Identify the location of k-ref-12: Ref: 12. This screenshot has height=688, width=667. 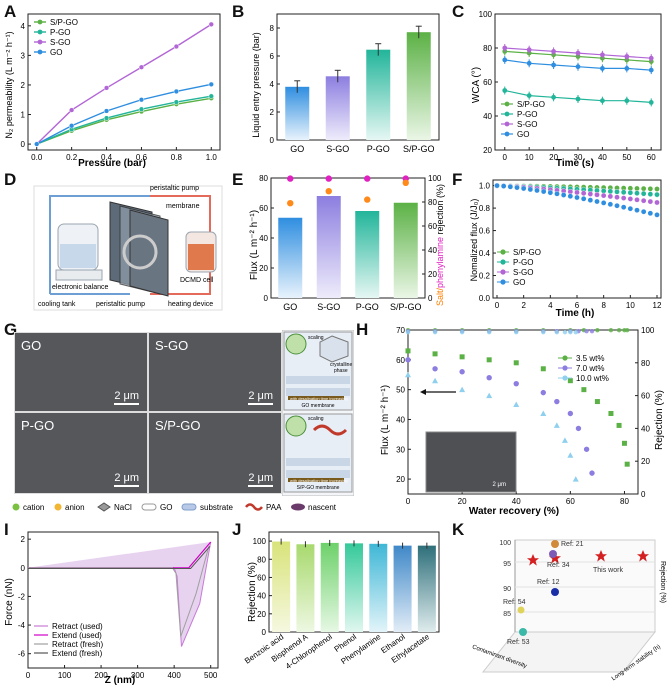
(548, 582).